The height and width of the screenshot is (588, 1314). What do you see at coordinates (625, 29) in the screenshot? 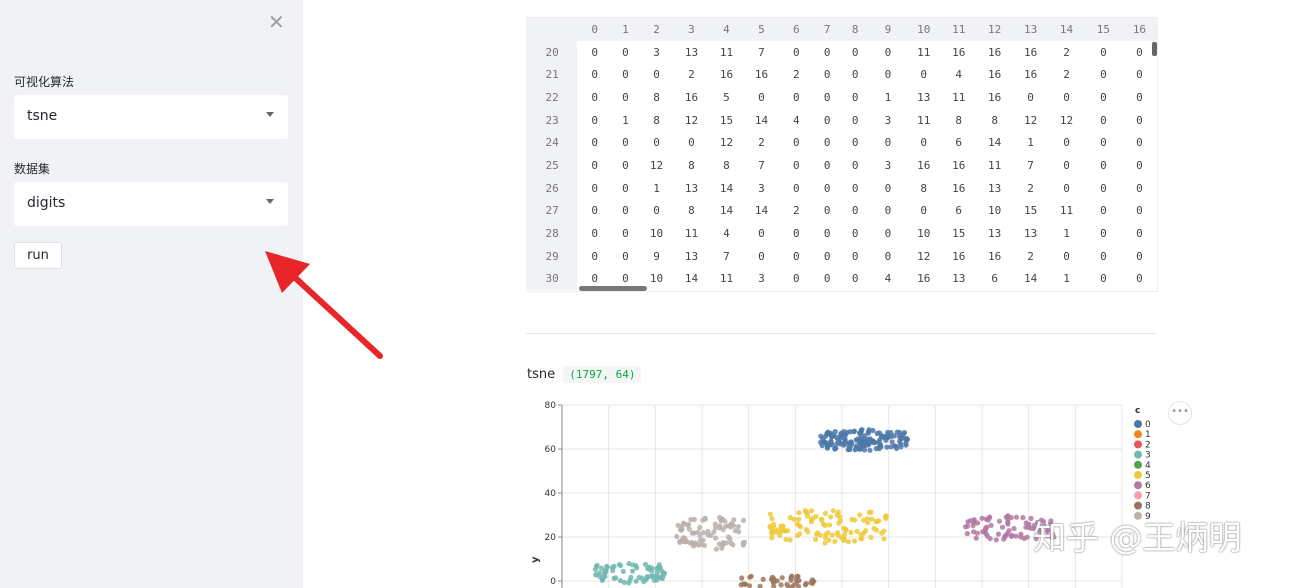
I see `column-header: 1` at bounding box center [625, 29].